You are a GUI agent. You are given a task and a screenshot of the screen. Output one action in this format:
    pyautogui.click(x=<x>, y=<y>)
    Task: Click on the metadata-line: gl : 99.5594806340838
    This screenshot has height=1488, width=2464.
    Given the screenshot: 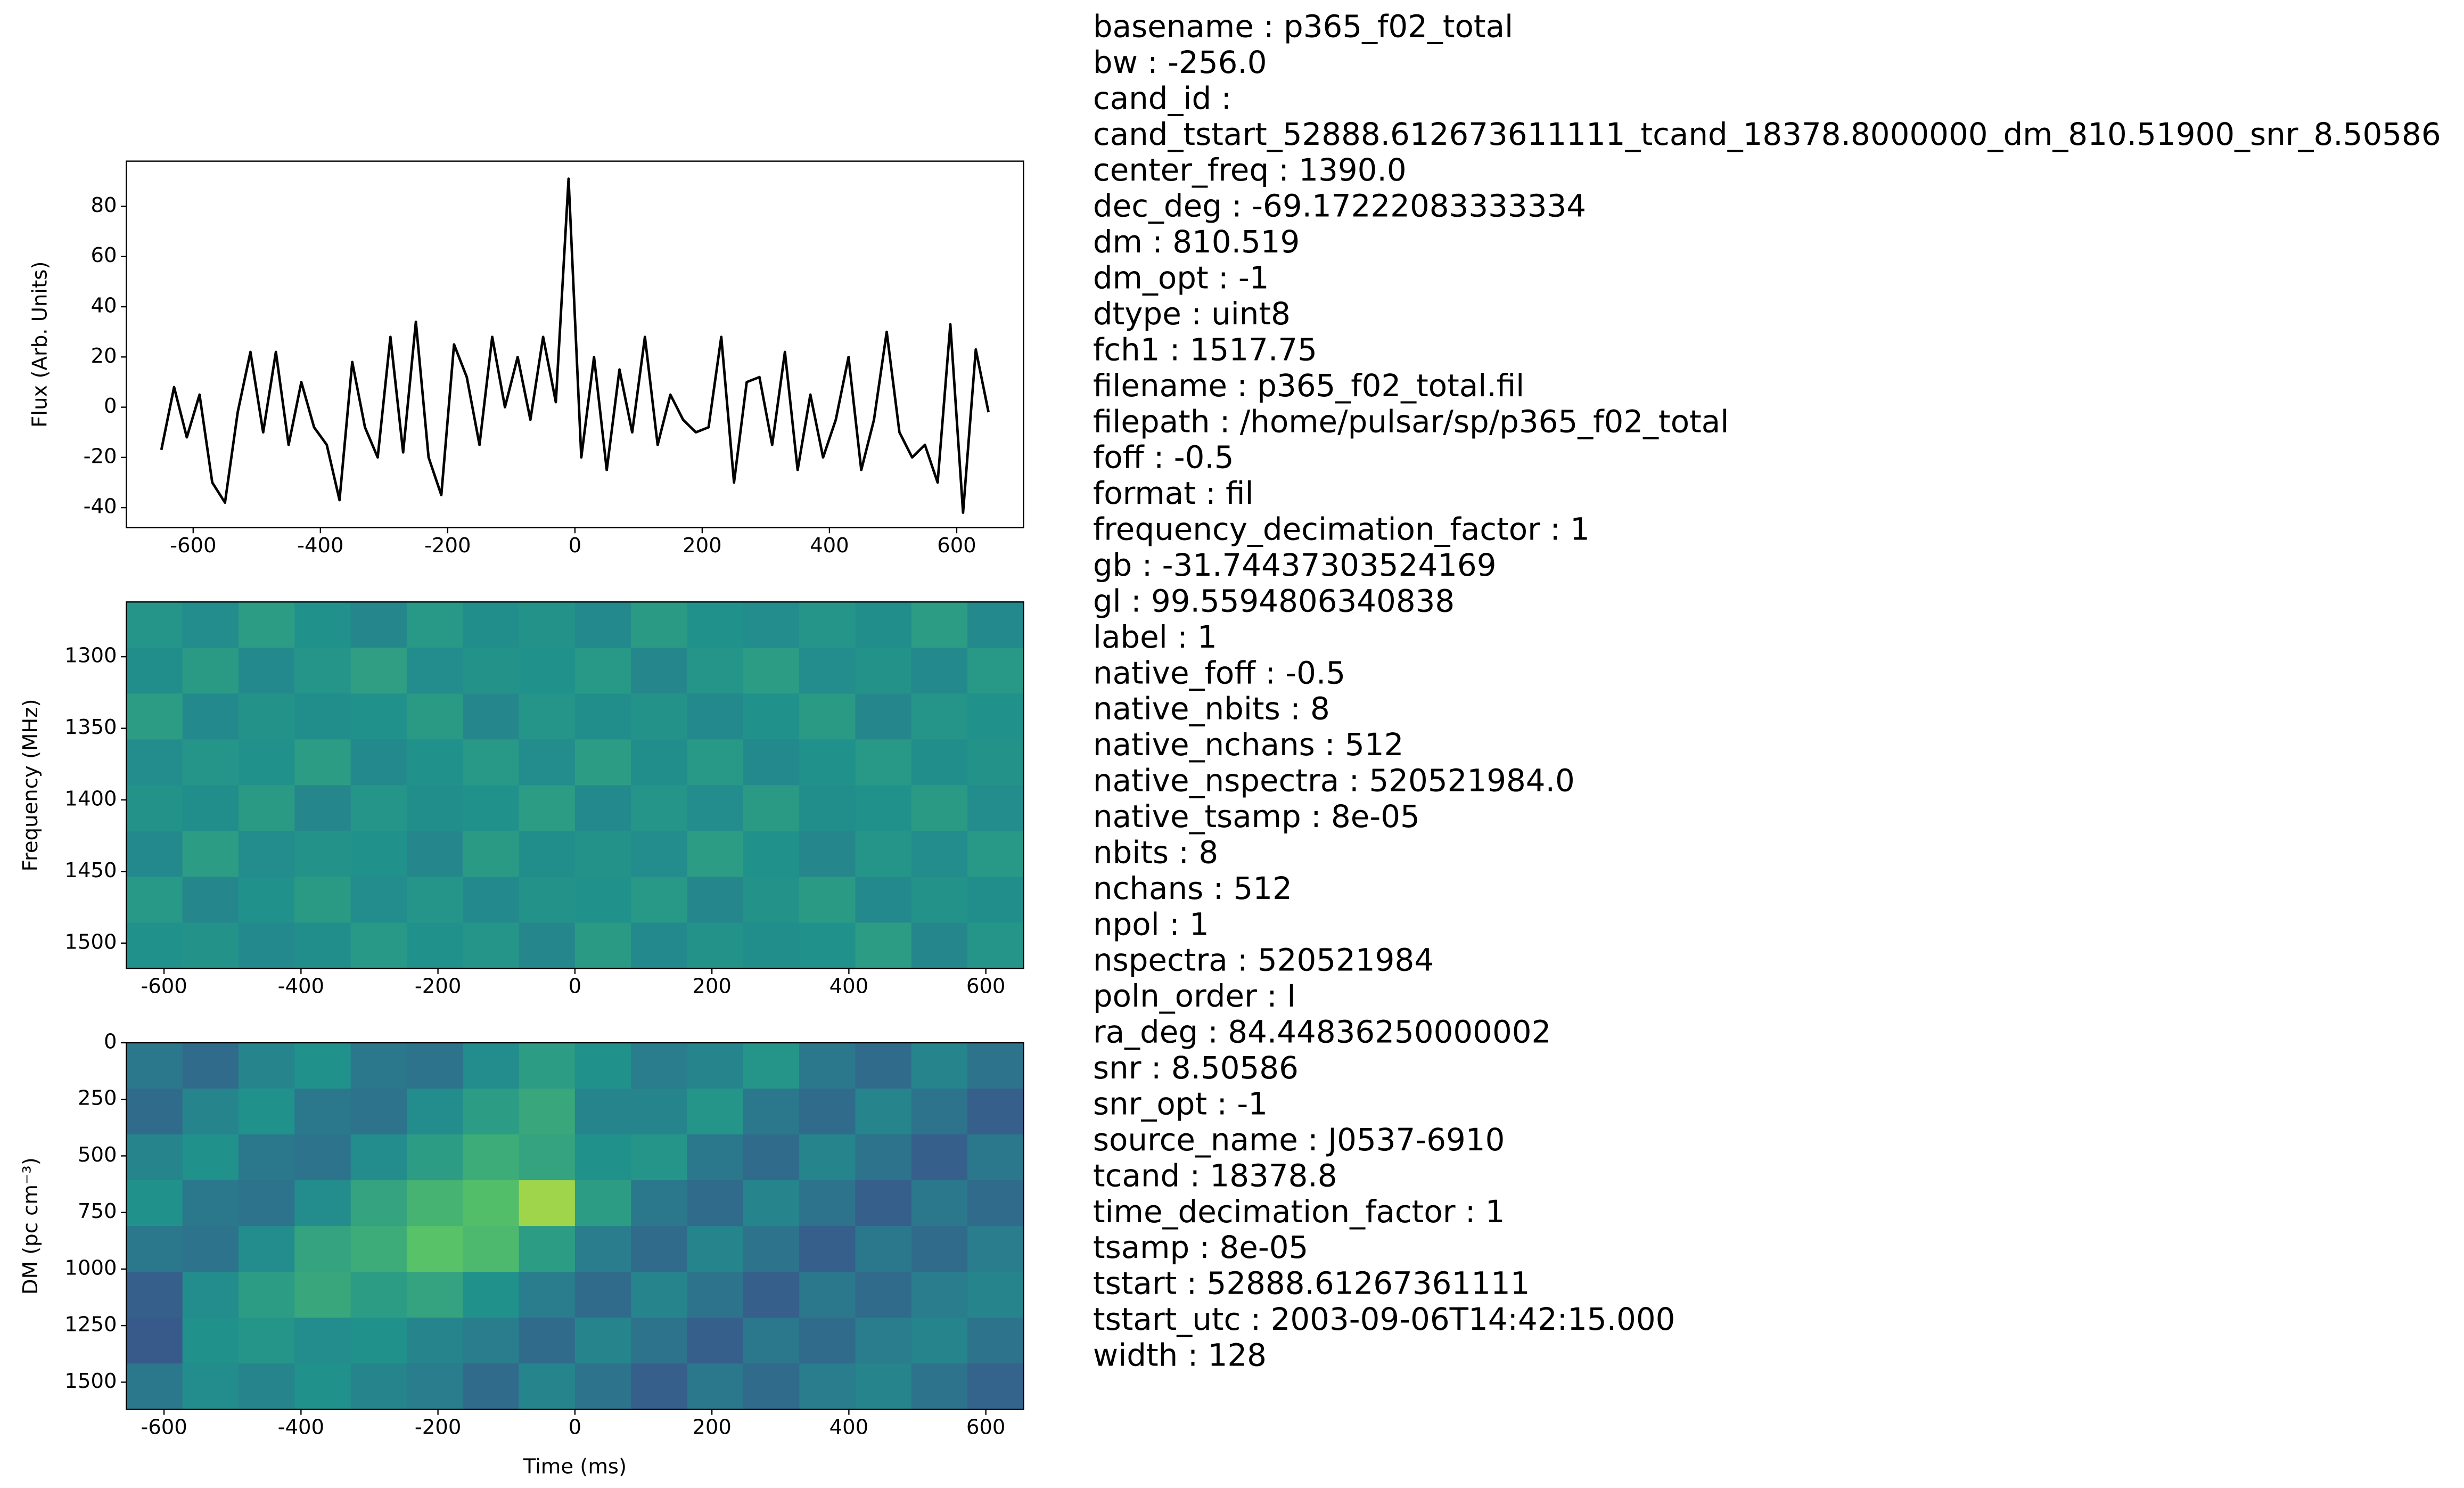 What is the action you would take?
    pyautogui.click(x=1274, y=601)
    